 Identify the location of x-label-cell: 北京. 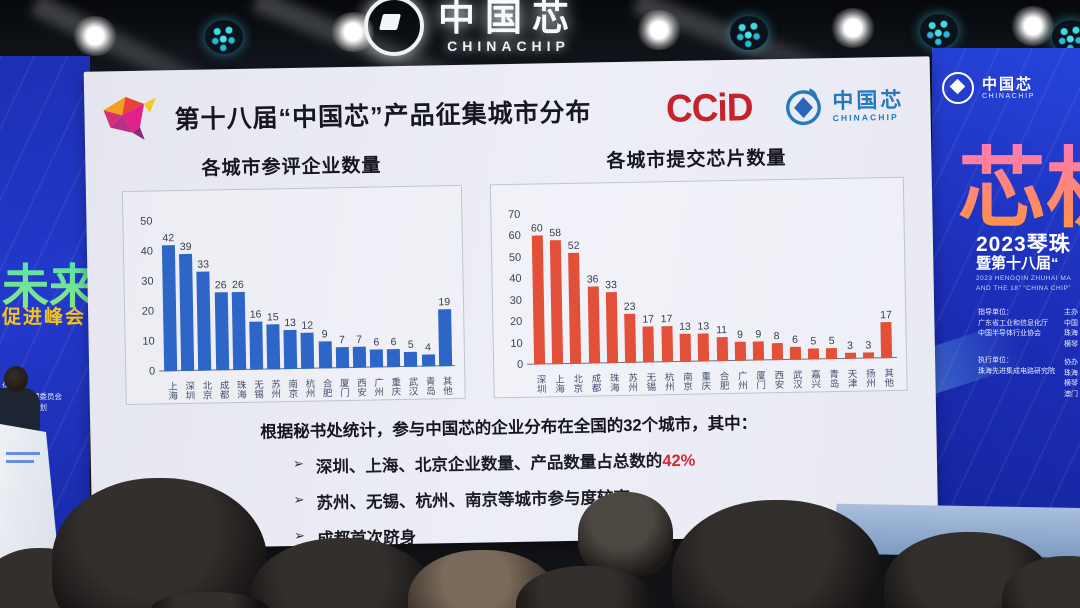
(576, 383).